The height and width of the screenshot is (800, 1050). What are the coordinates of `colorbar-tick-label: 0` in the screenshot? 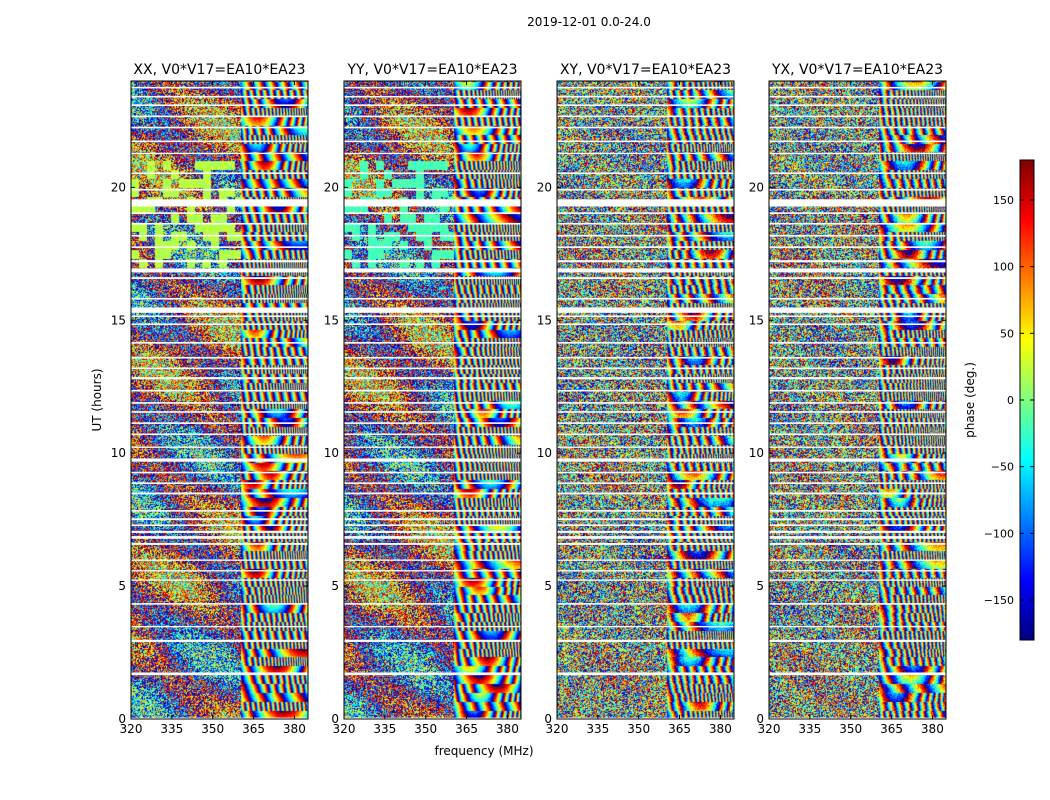 It's located at (1010, 400).